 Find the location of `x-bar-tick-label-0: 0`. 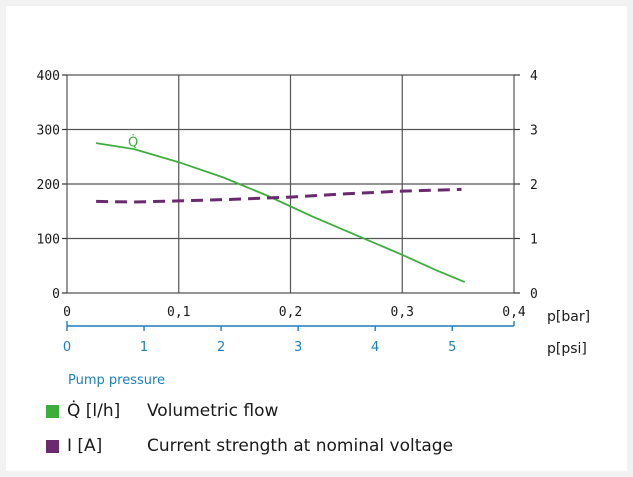

x-bar-tick-label-0: 0 is located at coordinates (67, 312).